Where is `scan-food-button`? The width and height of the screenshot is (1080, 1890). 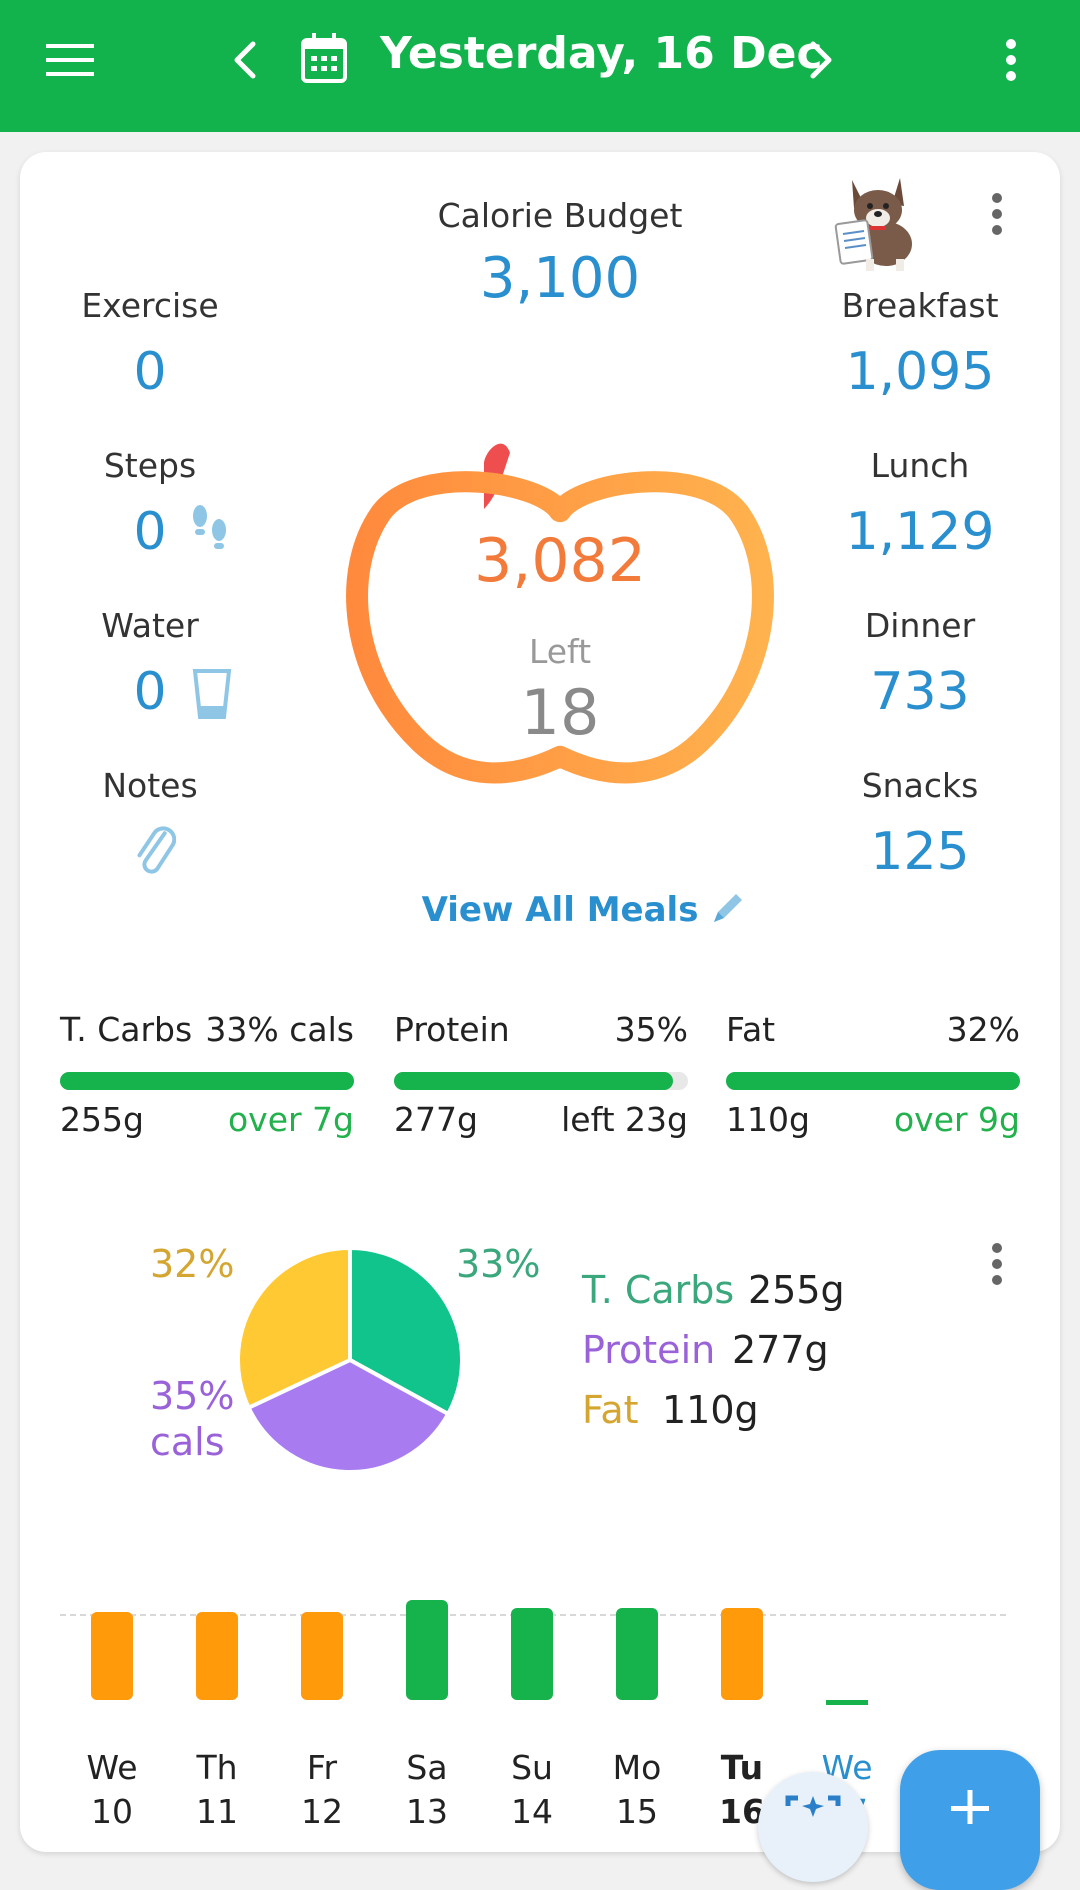
scan-food-button is located at coordinates (813, 1827).